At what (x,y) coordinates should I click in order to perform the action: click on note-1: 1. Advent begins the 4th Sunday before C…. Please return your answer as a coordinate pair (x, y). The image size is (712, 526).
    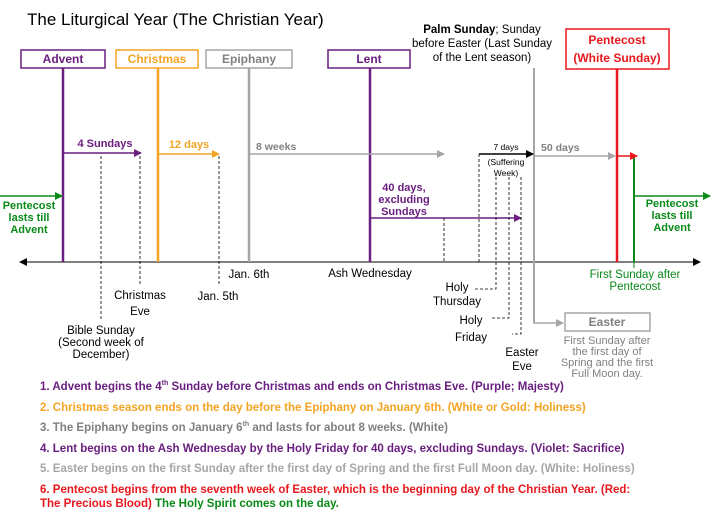
    Looking at the image, I should click on (302, 386).